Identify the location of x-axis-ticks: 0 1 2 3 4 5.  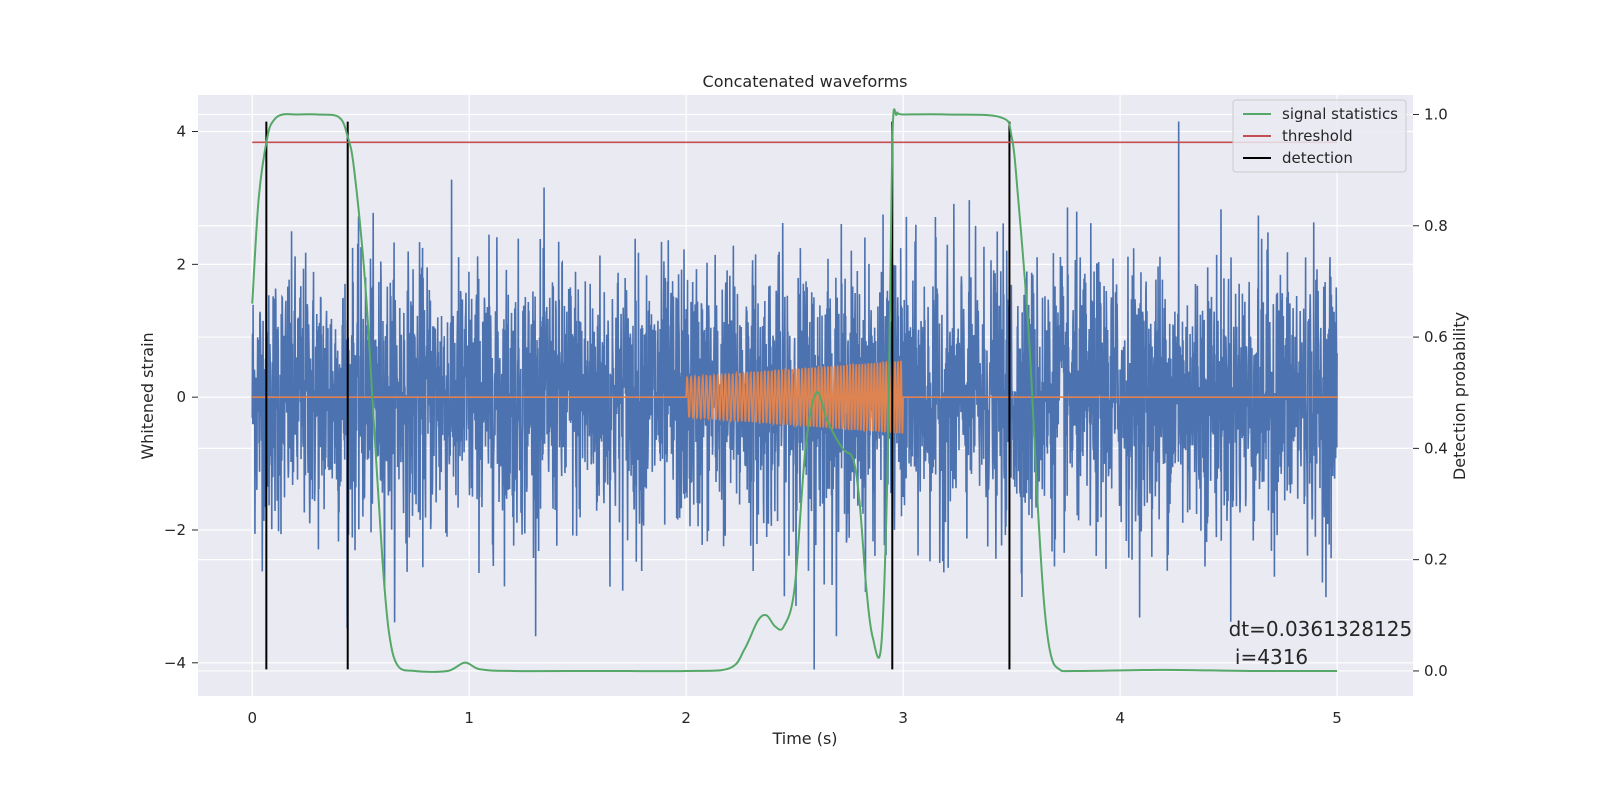
(794, 718).